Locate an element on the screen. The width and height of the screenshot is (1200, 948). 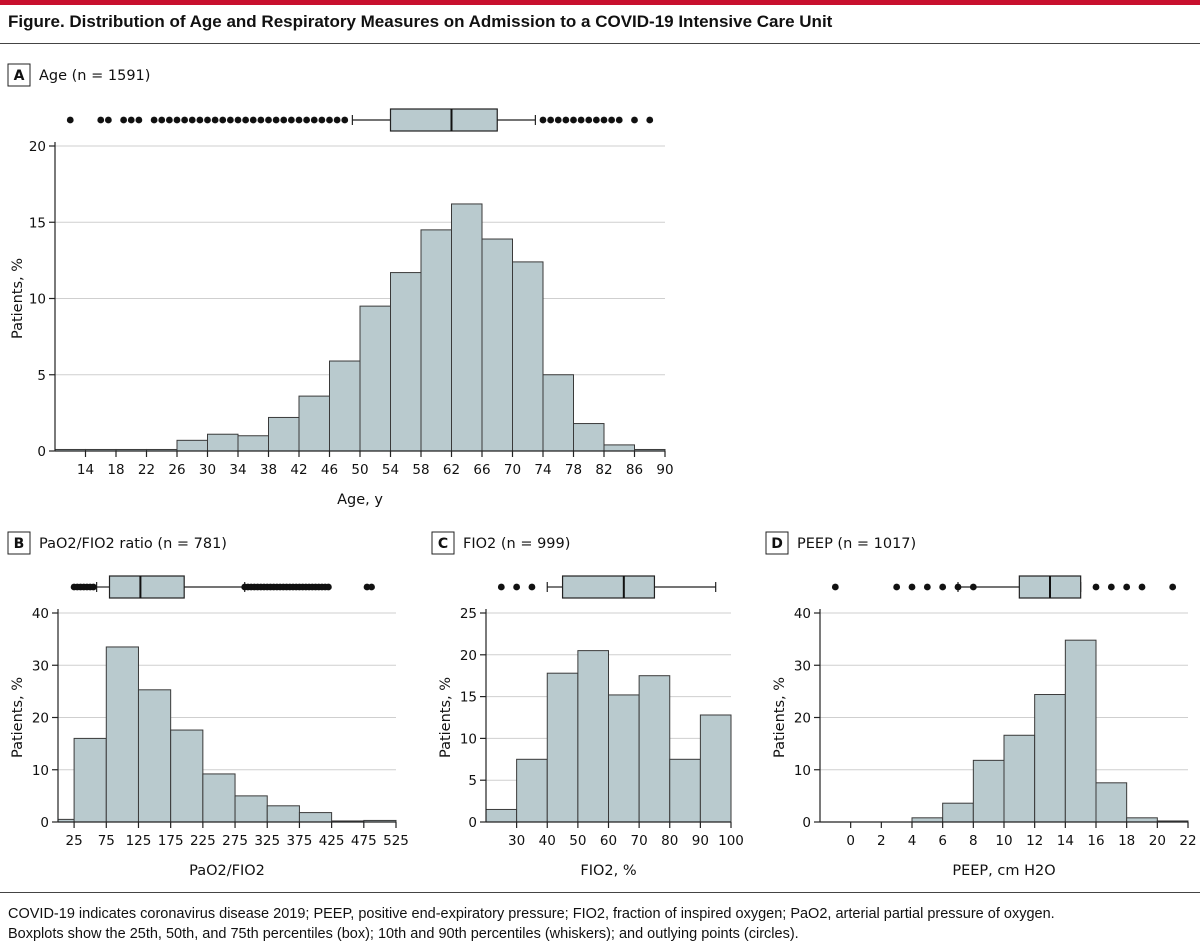
panel-d-title: PEEP (n = 1017) is located at coordinates (856, 544).